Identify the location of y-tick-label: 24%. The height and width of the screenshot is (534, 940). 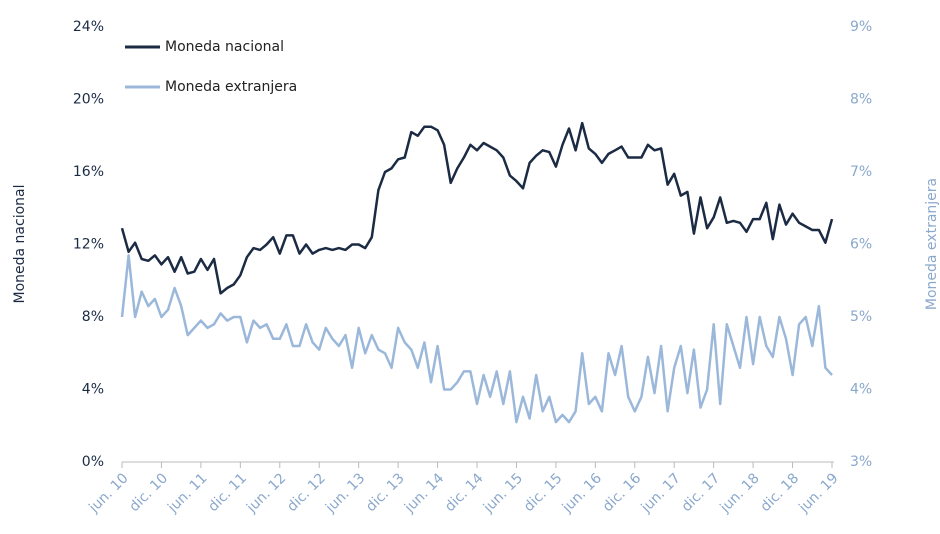
(88, 27).